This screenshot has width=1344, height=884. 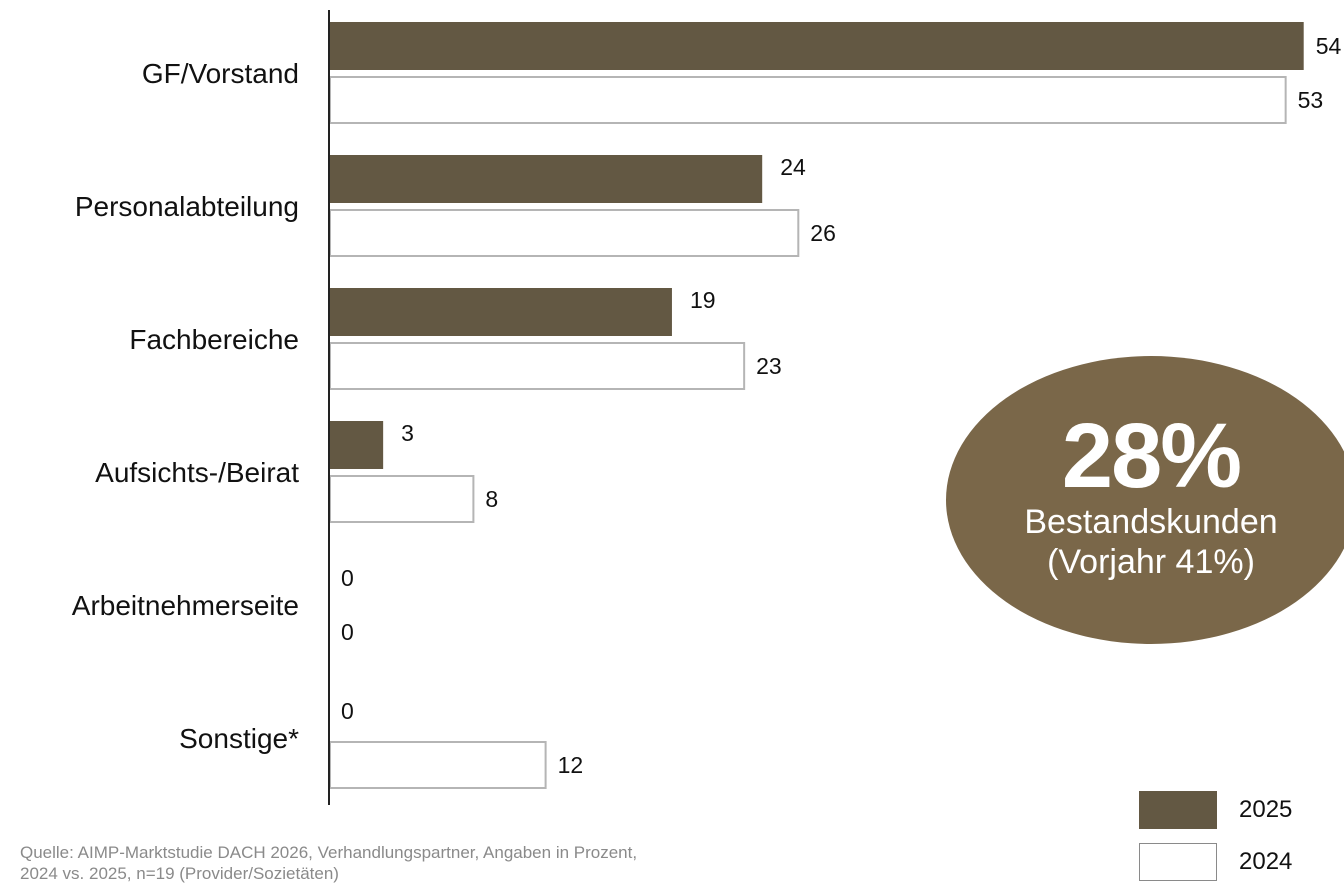 I want to click on callout-label: Bestandskunden, so click(x=1151, y=522).